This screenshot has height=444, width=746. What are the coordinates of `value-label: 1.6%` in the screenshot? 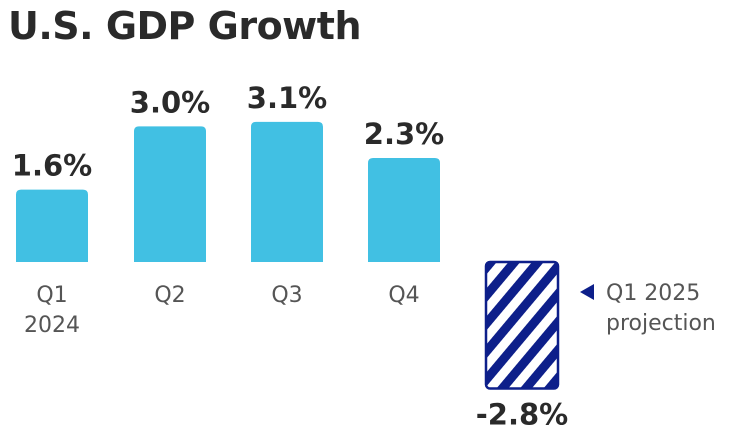 It's located at (52, 166).